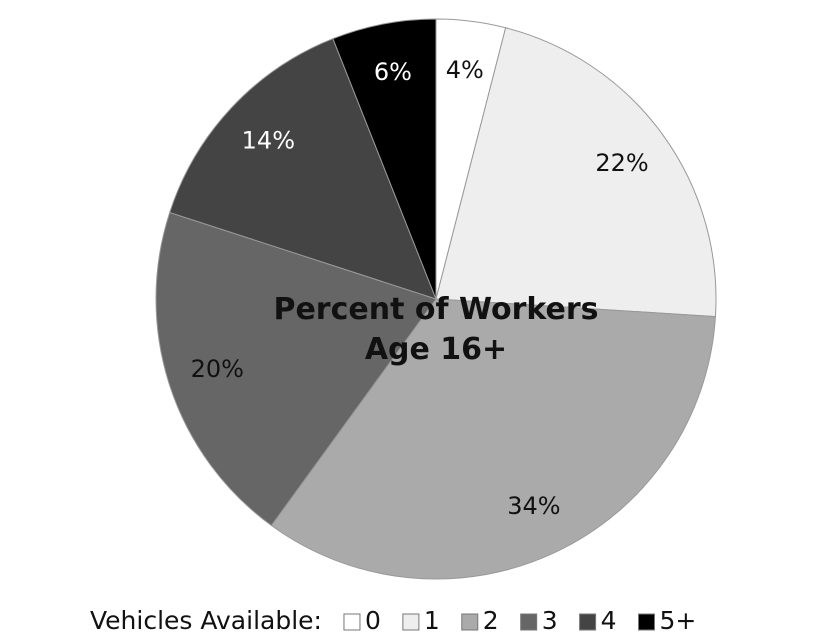  I want to click on chart-title: Percent of Workers Age 16+, so click(436, 329).